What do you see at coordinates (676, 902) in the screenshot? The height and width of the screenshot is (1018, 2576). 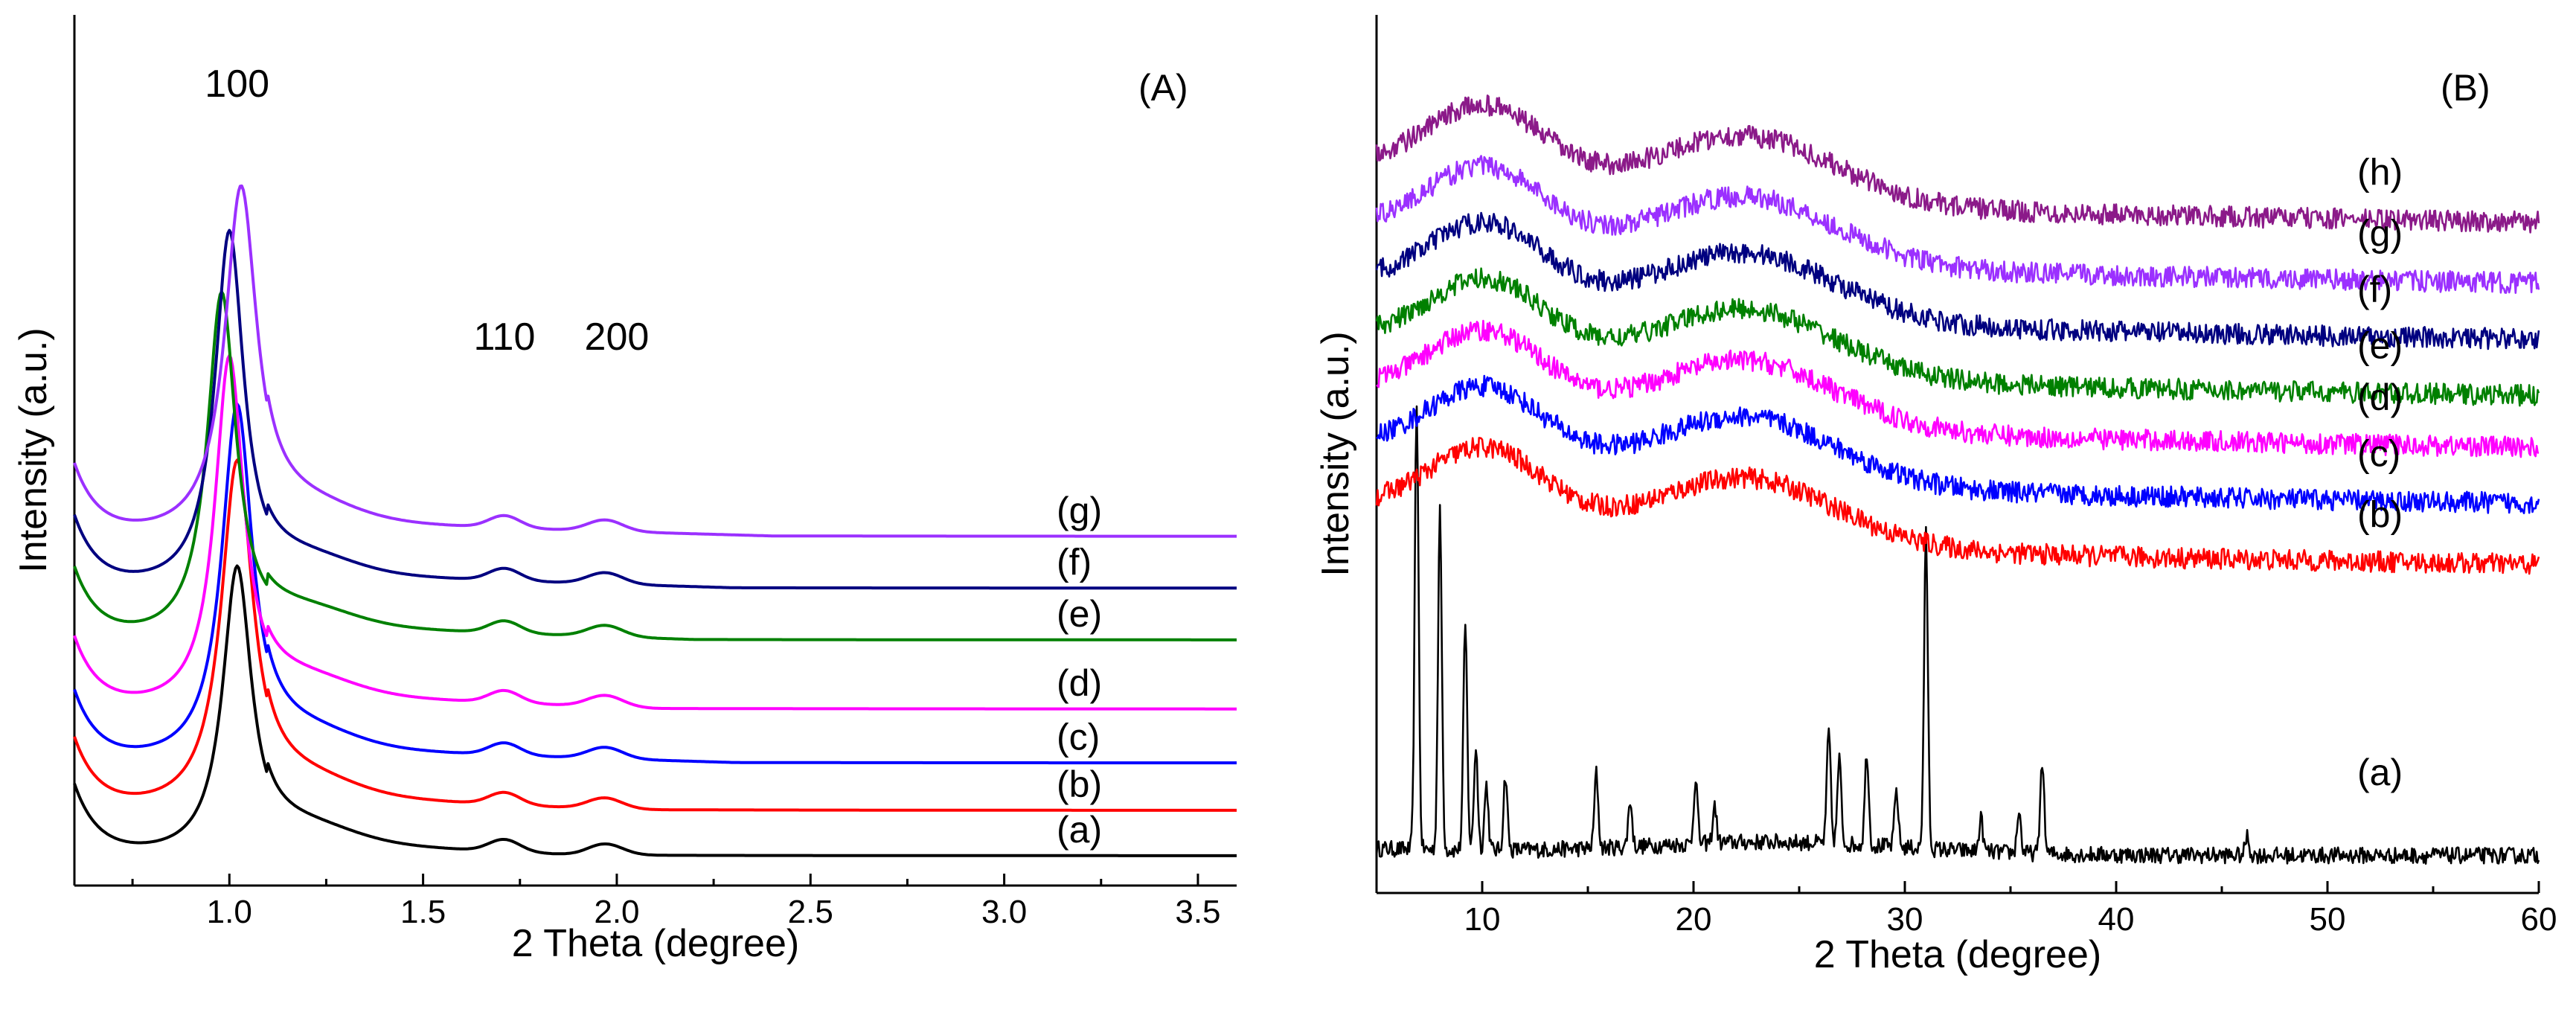 I see `panel-a-x-ticks: 1.0 1.5 2.0 2.5 3.0 3.5` at bounding box center [676, 902].